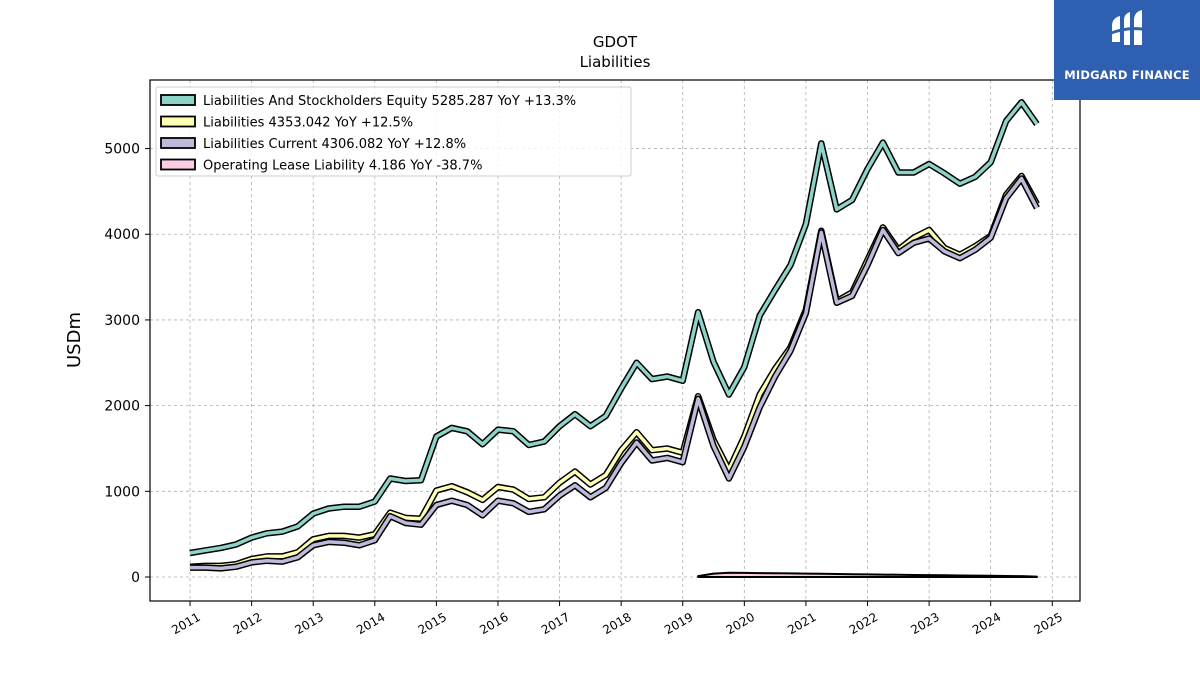 The width and height of the screenshot is (1200, 675). What do you see at coordinates (74, 340) in the screenshot?
I see `y-axis-label: USDm` at bounding box center [74, 340].